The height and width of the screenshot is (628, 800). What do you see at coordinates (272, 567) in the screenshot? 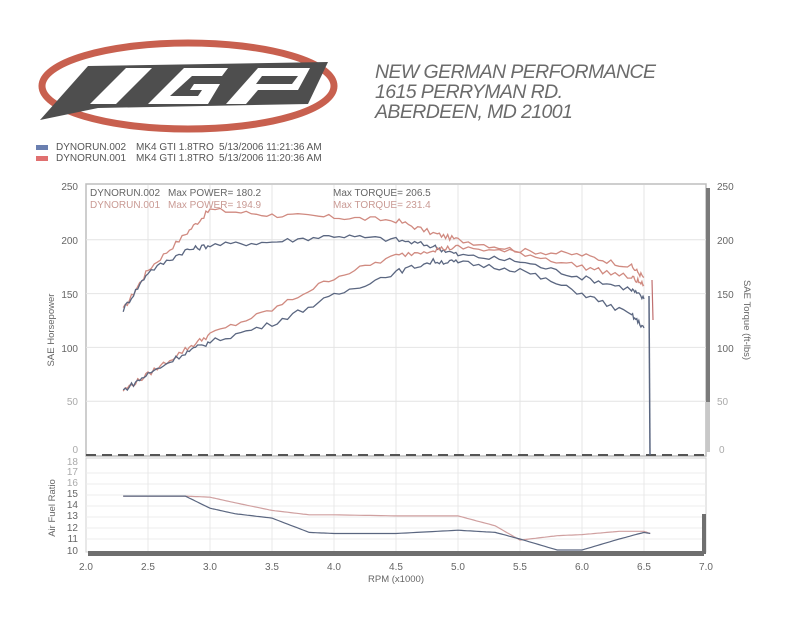
I see `x-tick: 3.5` at bounding box center [272, 567].